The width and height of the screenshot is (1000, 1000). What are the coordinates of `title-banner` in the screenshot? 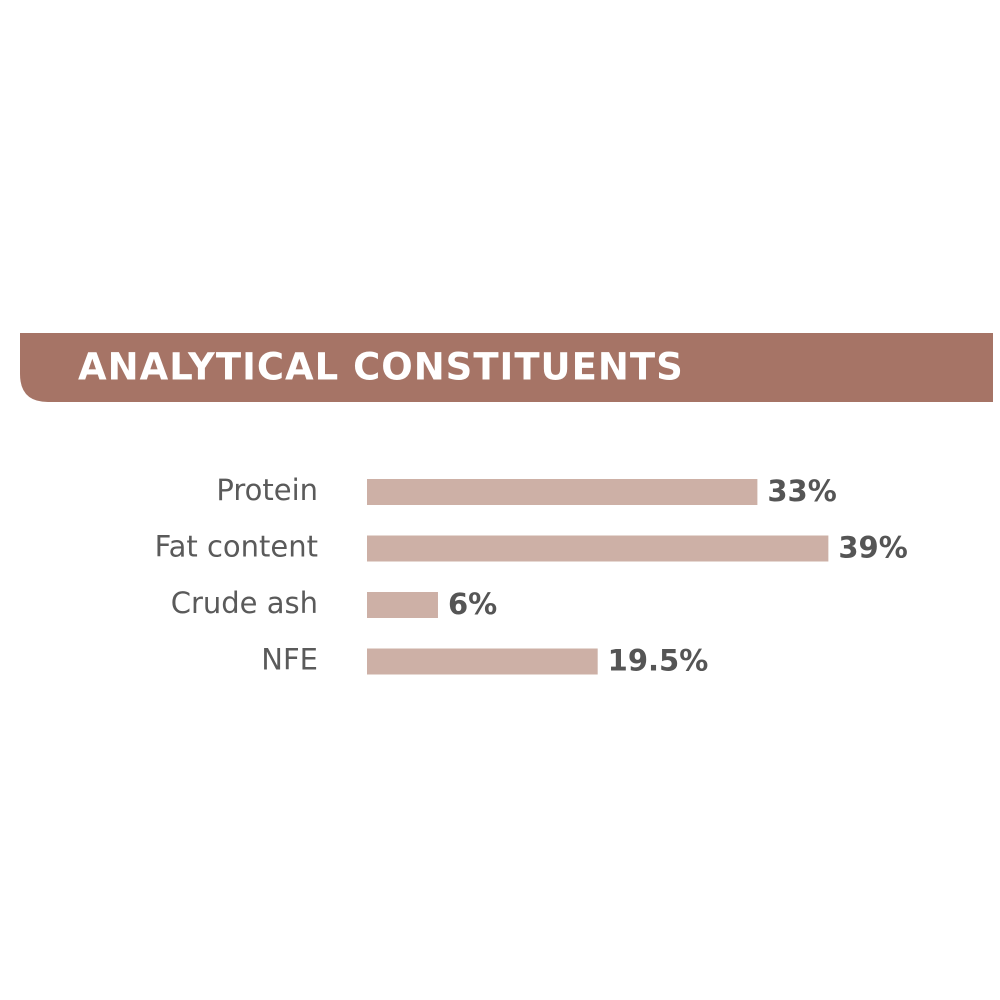 It's located at (506, 367).